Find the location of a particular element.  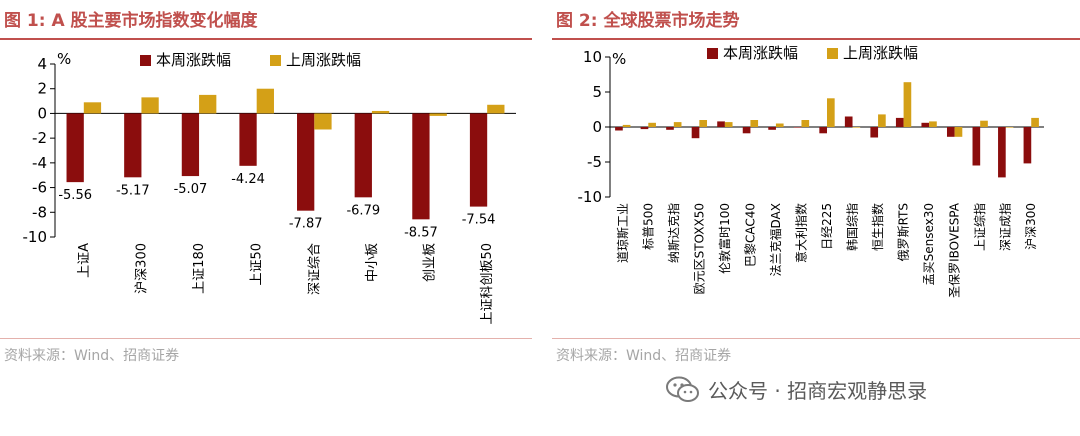

right-title-rule is located at coordinates (816, 39).